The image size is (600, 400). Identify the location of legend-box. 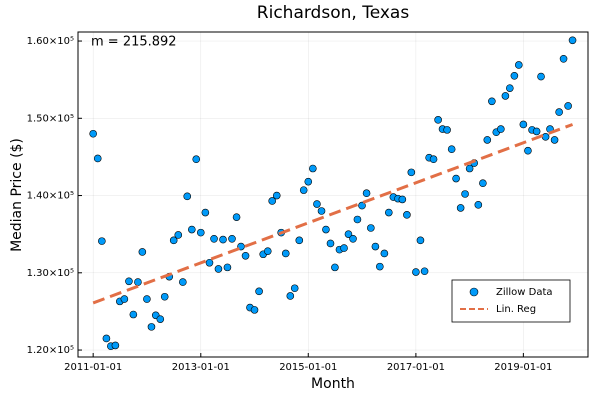
(511, 301).